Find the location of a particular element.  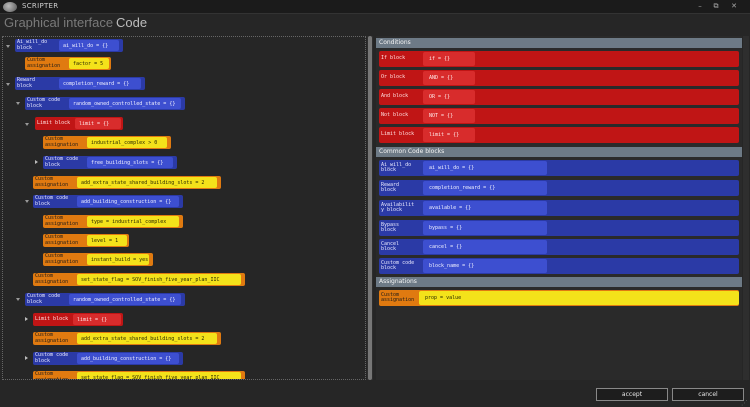

cancel-button: cancel is located at coordinates (708, 394).